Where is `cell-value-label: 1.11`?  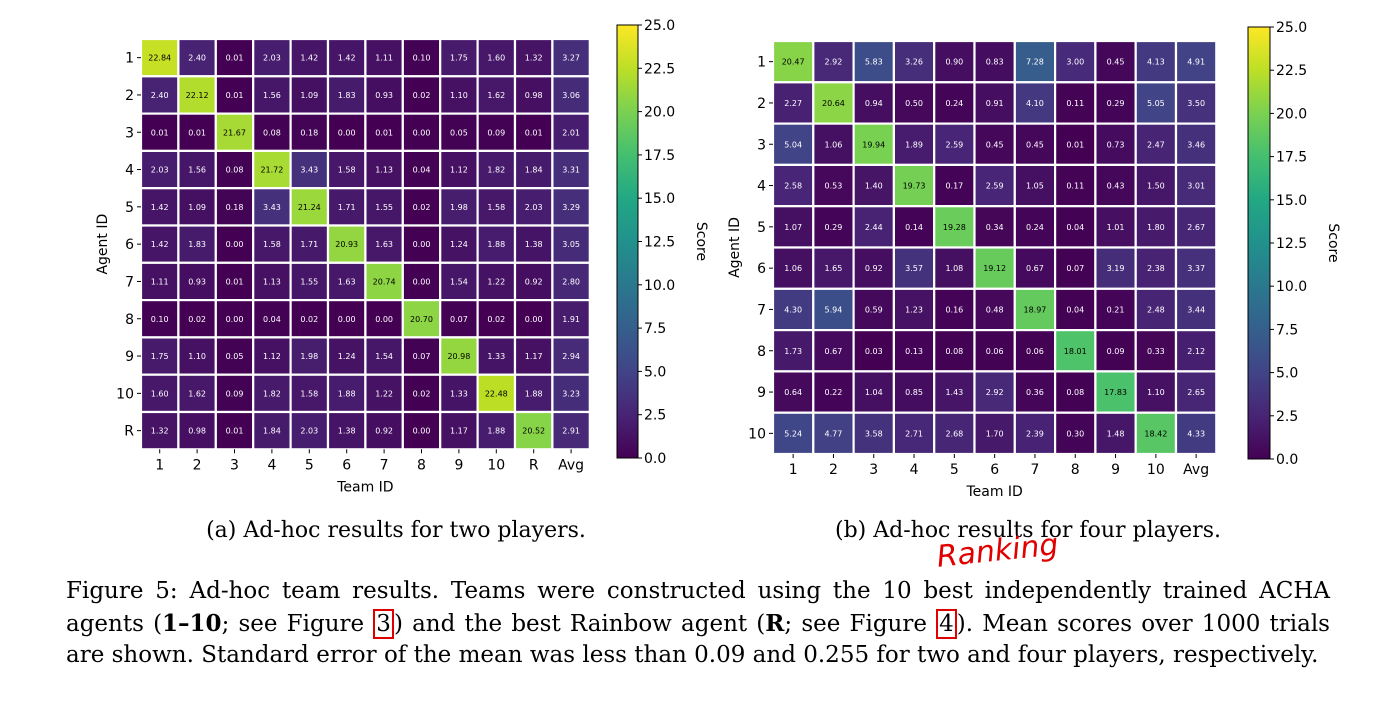
cell-value-label: 1.11 is located at coordinates (384, 58).